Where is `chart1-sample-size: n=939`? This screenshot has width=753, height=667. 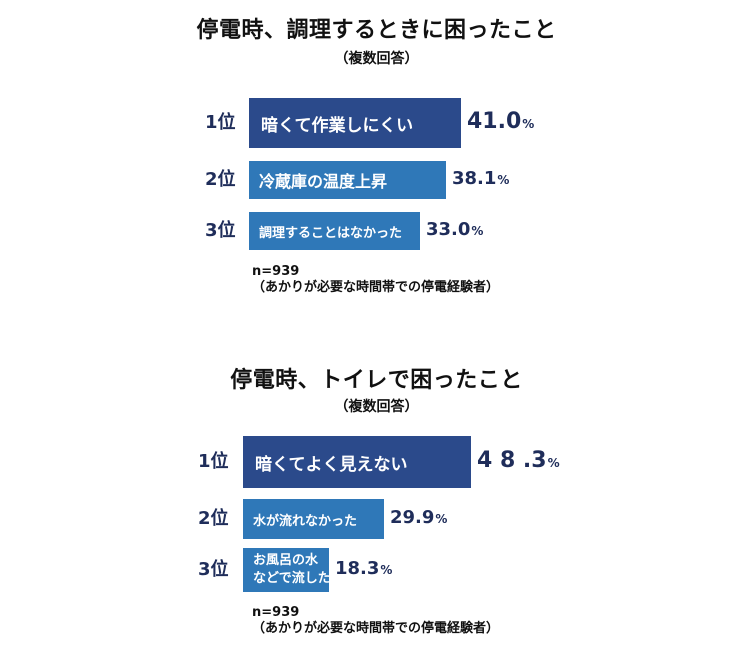
chart1-sample-size: n=939 is located at coordinates (276, 271).